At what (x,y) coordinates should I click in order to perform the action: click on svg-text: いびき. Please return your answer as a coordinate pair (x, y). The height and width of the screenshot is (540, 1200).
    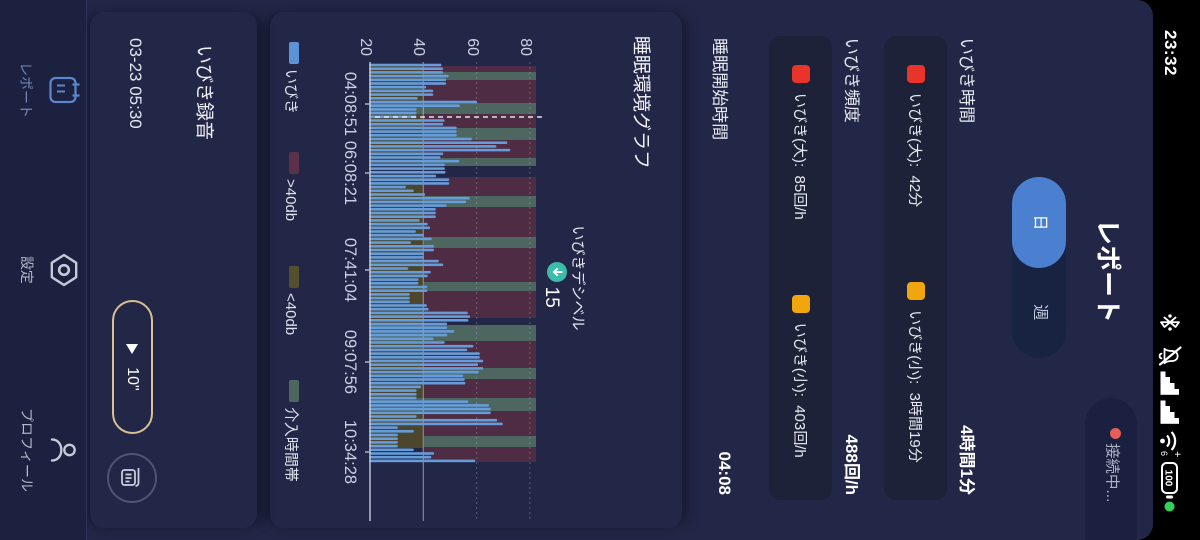
    Looking at the image, I should click on (290, 91).